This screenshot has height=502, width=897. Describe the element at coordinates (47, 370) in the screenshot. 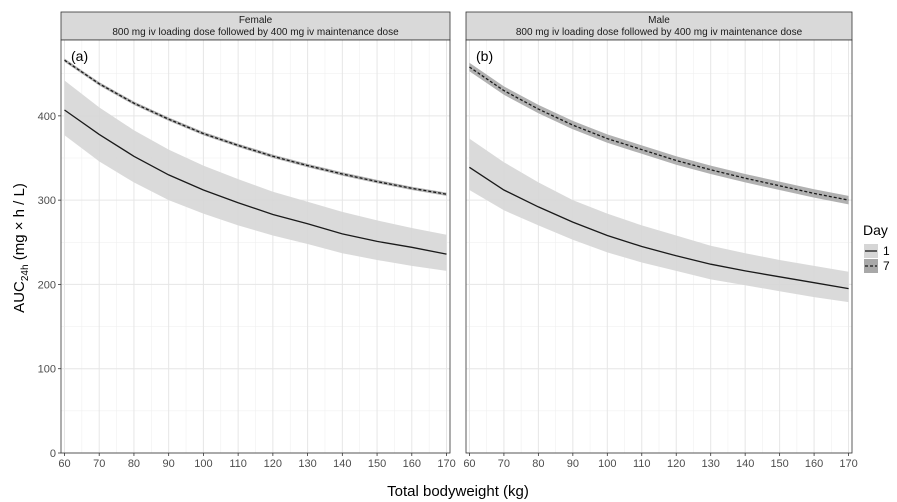

I see `y-tick-label: 100` at that location.